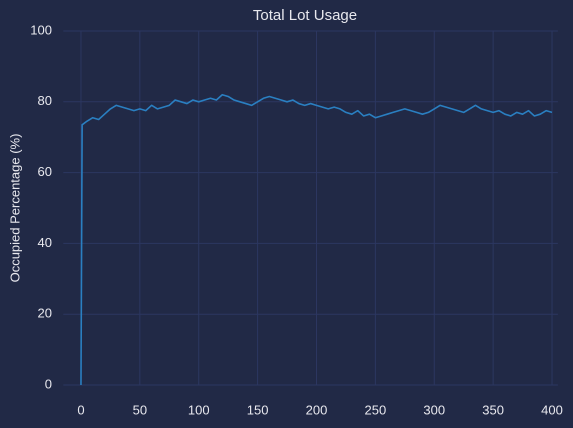  I want to click on y-tick-label: 80, so click(45, 100).